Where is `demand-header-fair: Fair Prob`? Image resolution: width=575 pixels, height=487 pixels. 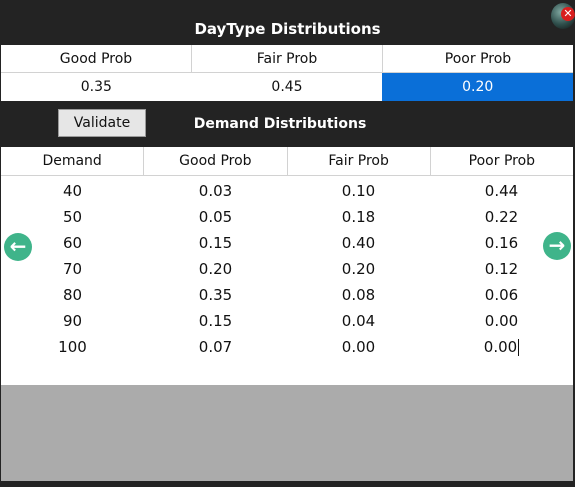
demand-header-fair: Fair Prob is located at coordinates (359, 161).